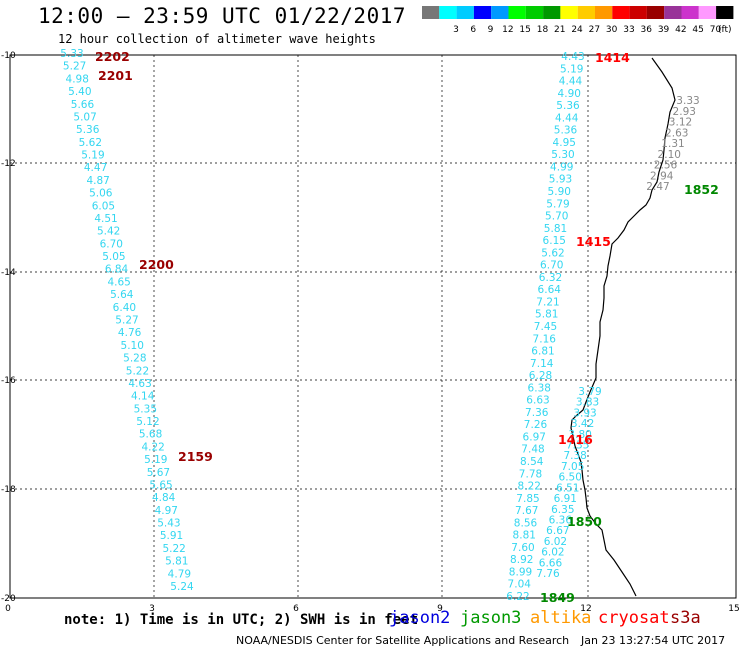 The width and height of the screenshot is (740, 650). What do you see at coordinates (524, 30) in the screenshot?
I see `legend-label: 15` at bounding box center [524, 30].